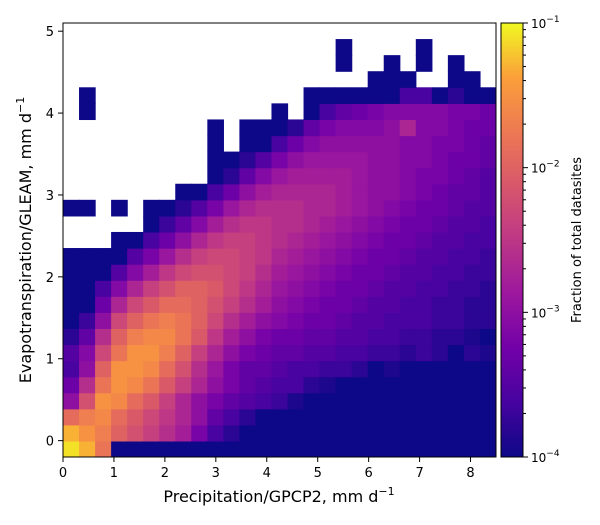  Describe the element at coordinates (541, 240) in the screenshot. I see `colorbar-ticks: 10−1 10−2 10−3 10−4` at that location.